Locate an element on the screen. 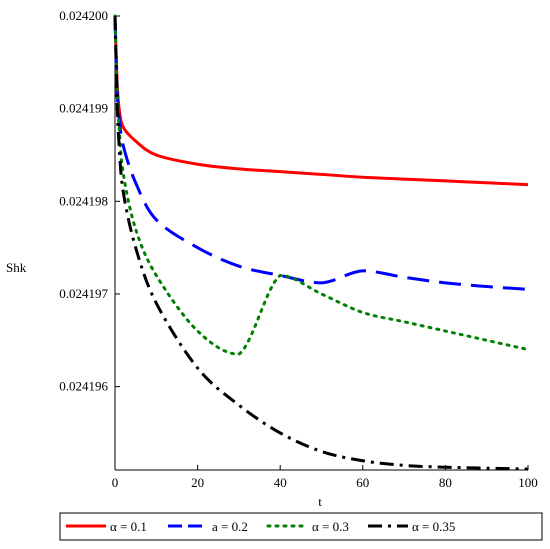 The height and width of the screenshot is (549, 550). y-tick-label: 0.024197 is located at coordinates (83, 293).